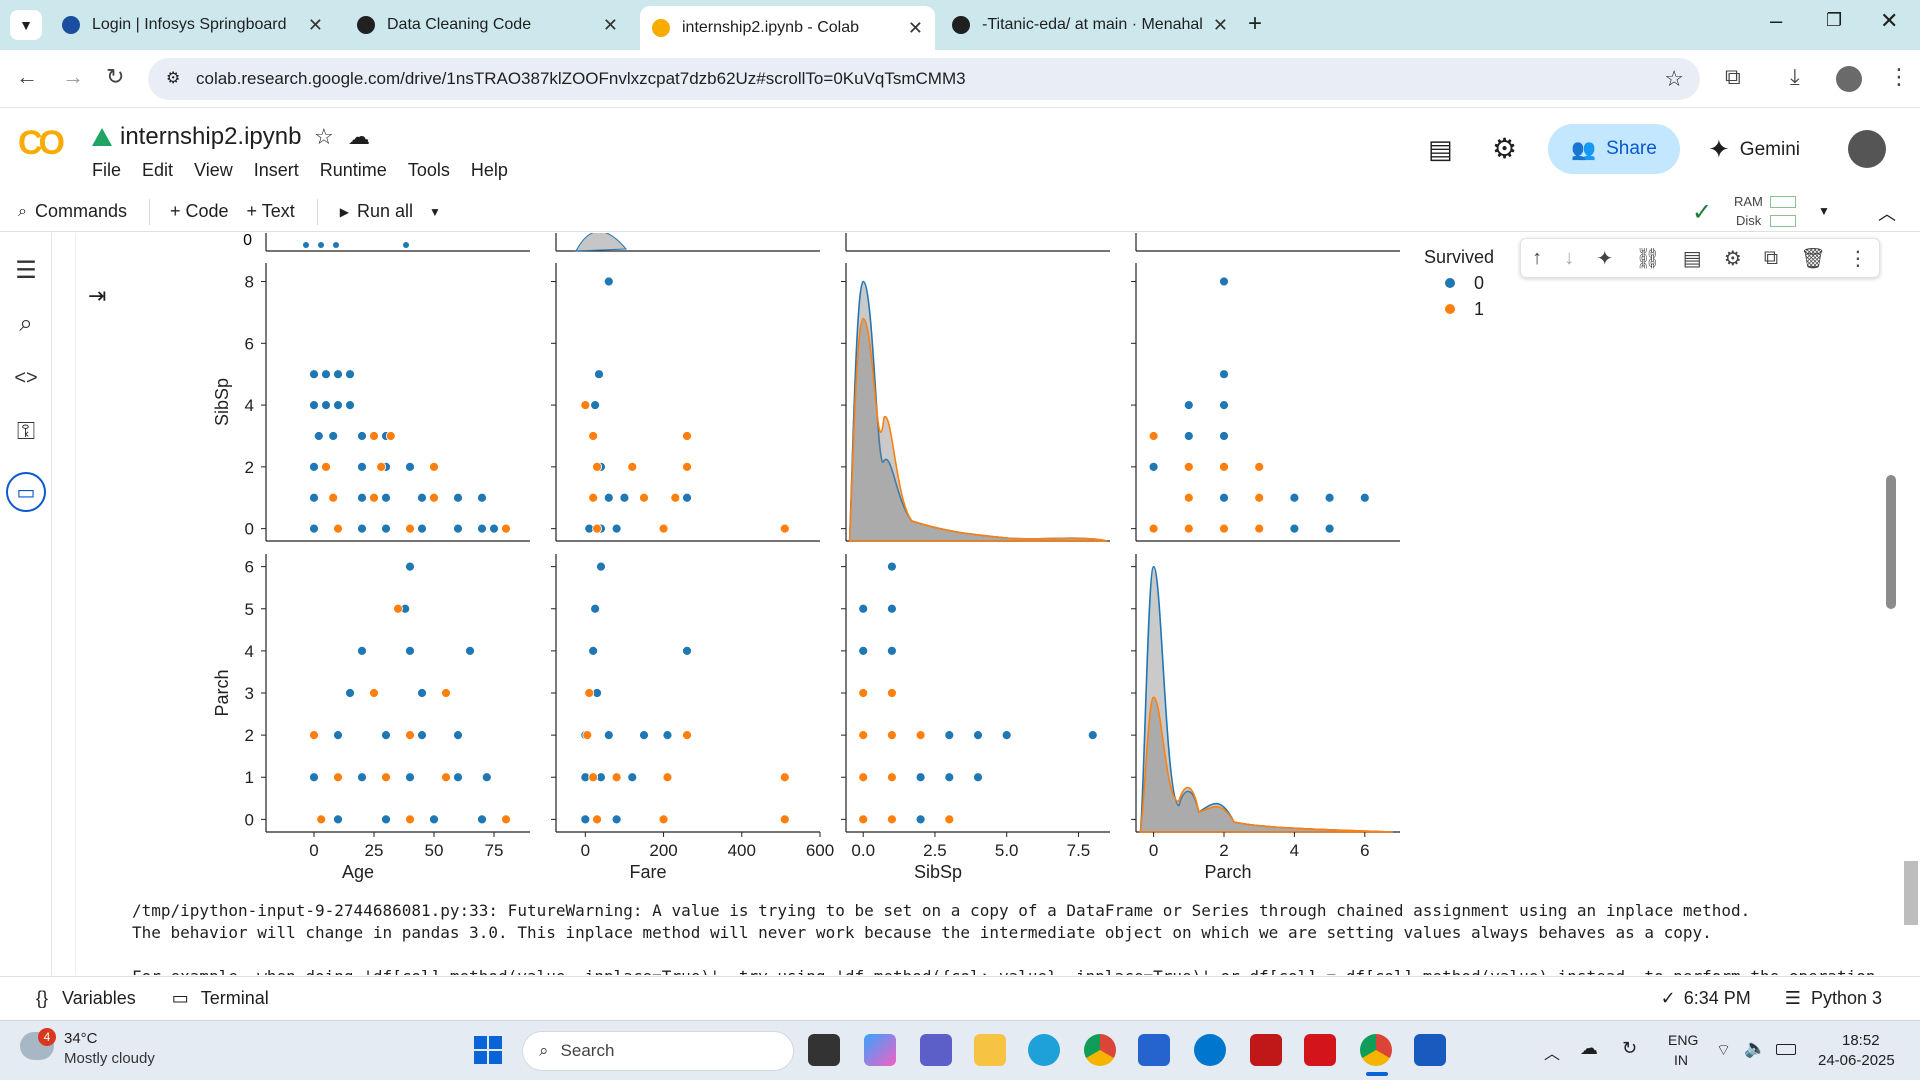  I want to click on tab-colab: internship2.ipynb - Colab ✕, so click(787, 28).